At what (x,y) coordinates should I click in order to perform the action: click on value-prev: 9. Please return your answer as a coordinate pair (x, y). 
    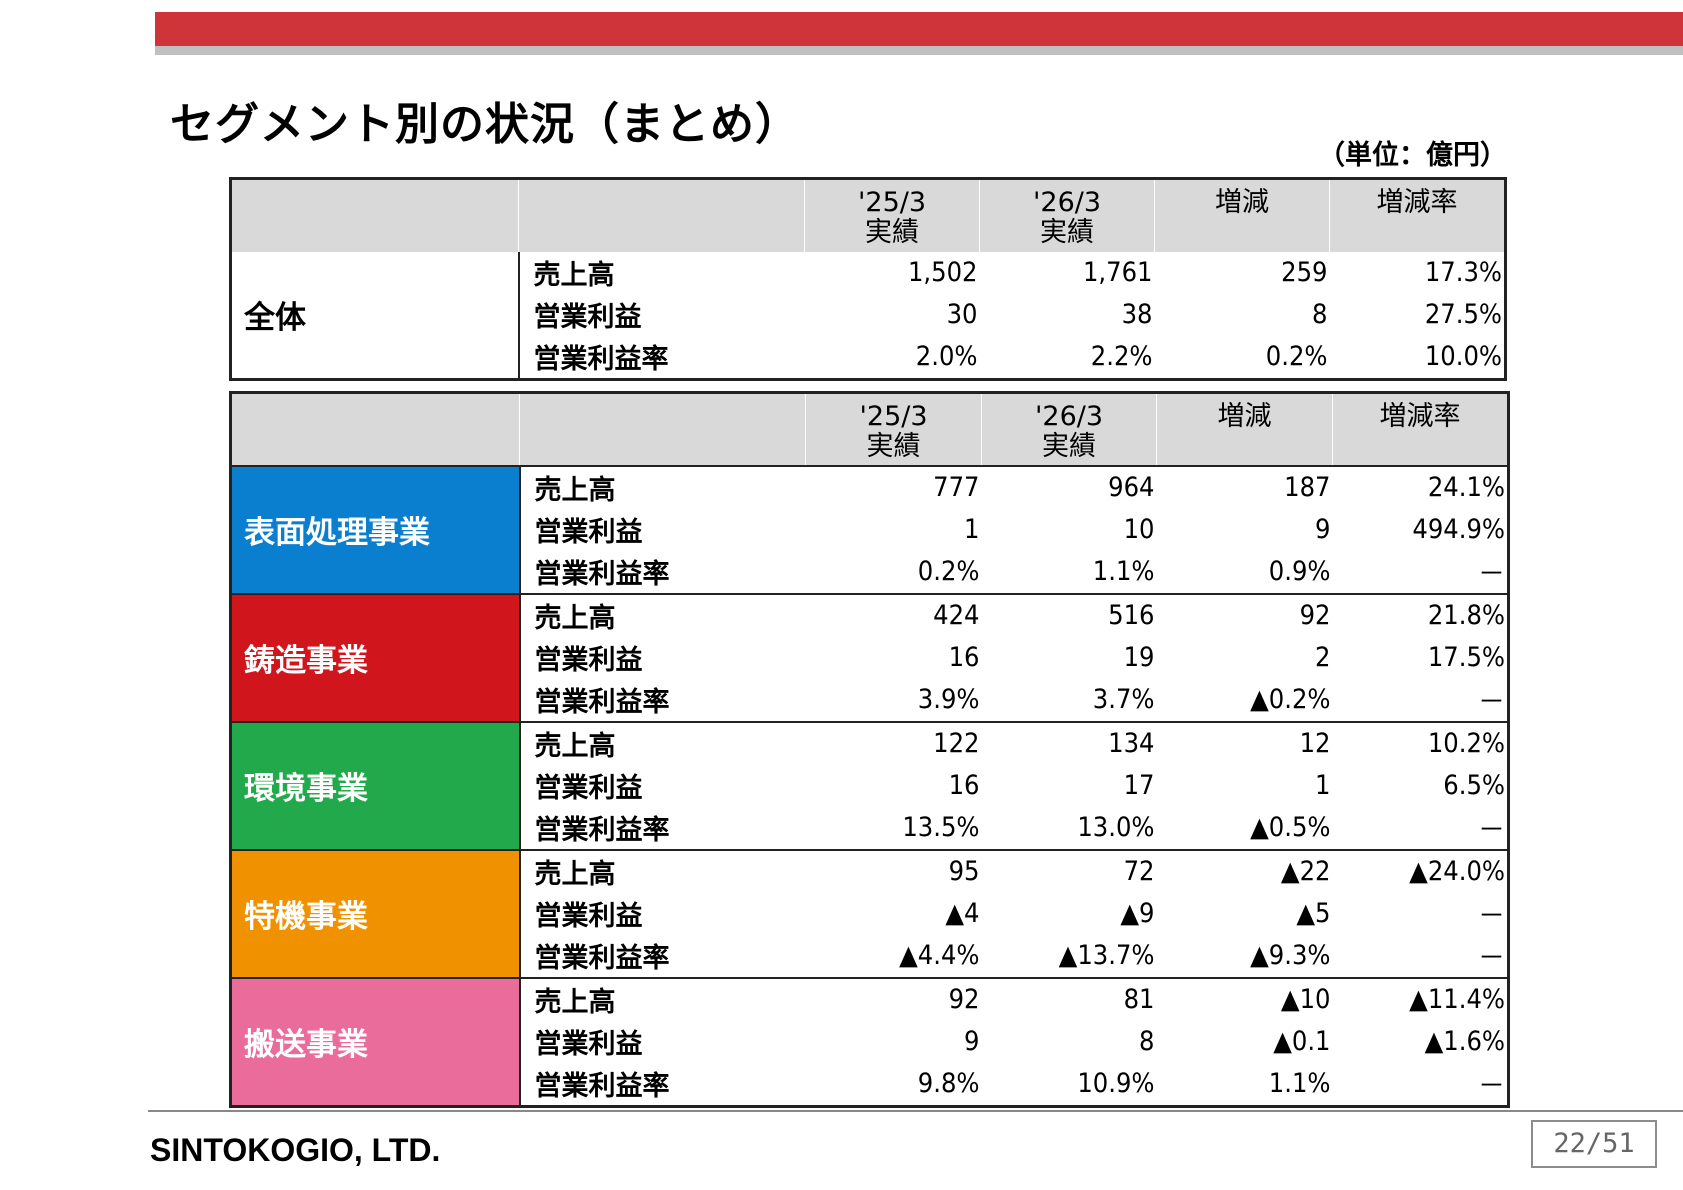
    Looking at the image, I should click on (972, 1041).